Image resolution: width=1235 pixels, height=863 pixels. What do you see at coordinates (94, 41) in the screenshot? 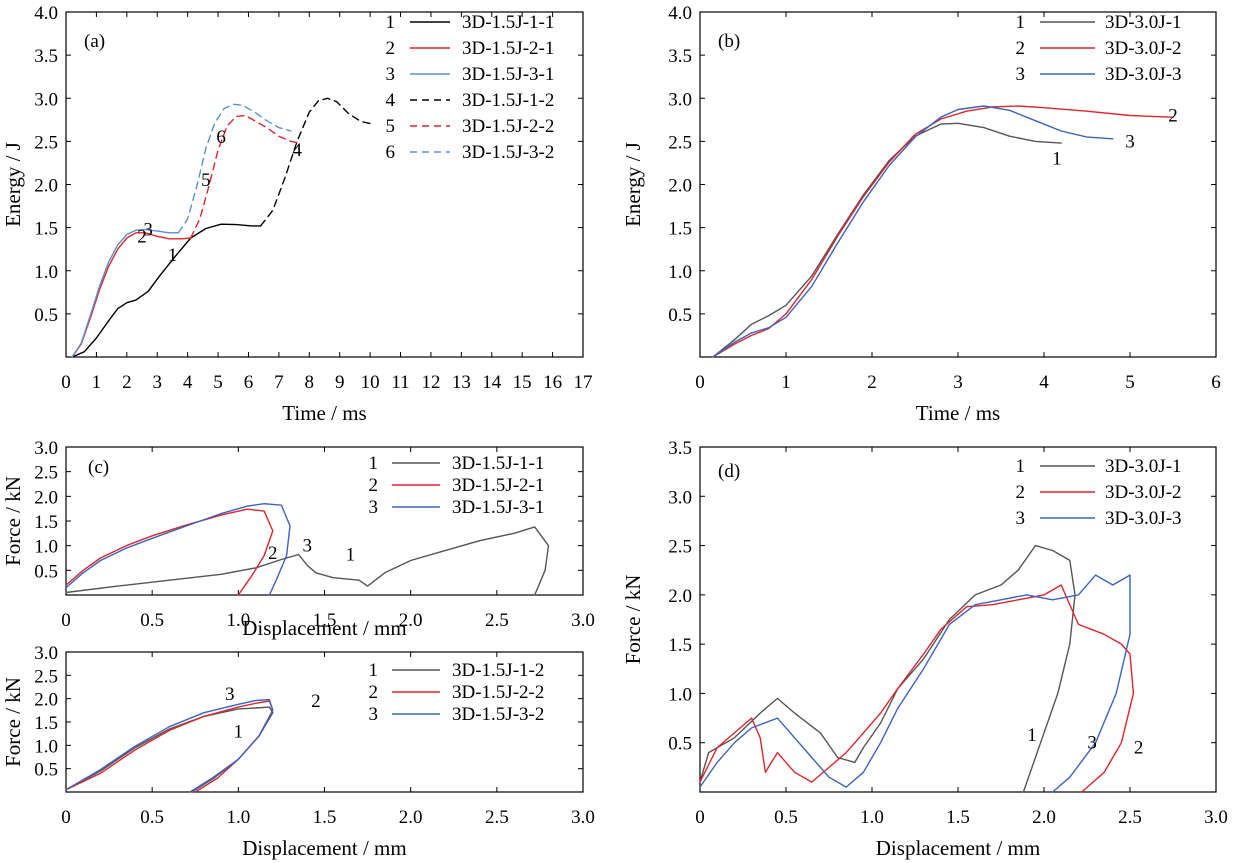
I see `panel-label: (a)` at bounding box center [94, 41].